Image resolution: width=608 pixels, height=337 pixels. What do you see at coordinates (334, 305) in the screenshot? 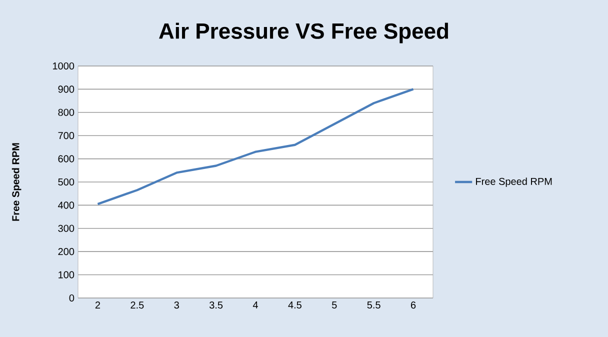
I see `x-tick-label: 5` at bounding box center [334, 305].